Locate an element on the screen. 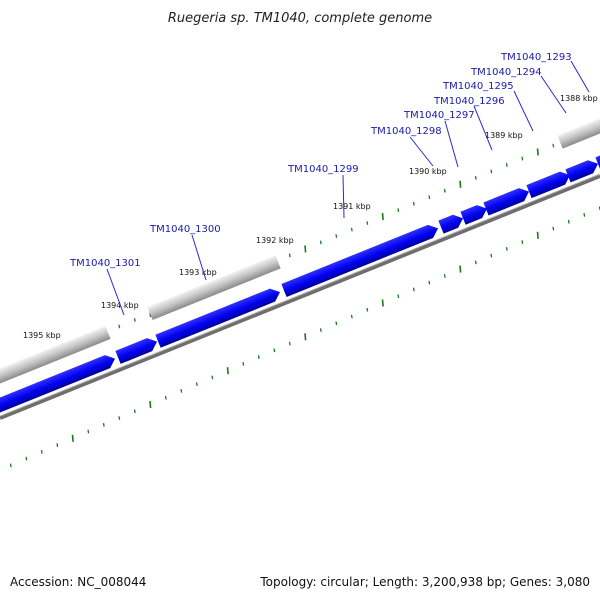 Image resolution: width=600 pixels, height=600 pixels. gene-label-tm1040-1297: TM1040_1297 is located at coordinates (439, 115).